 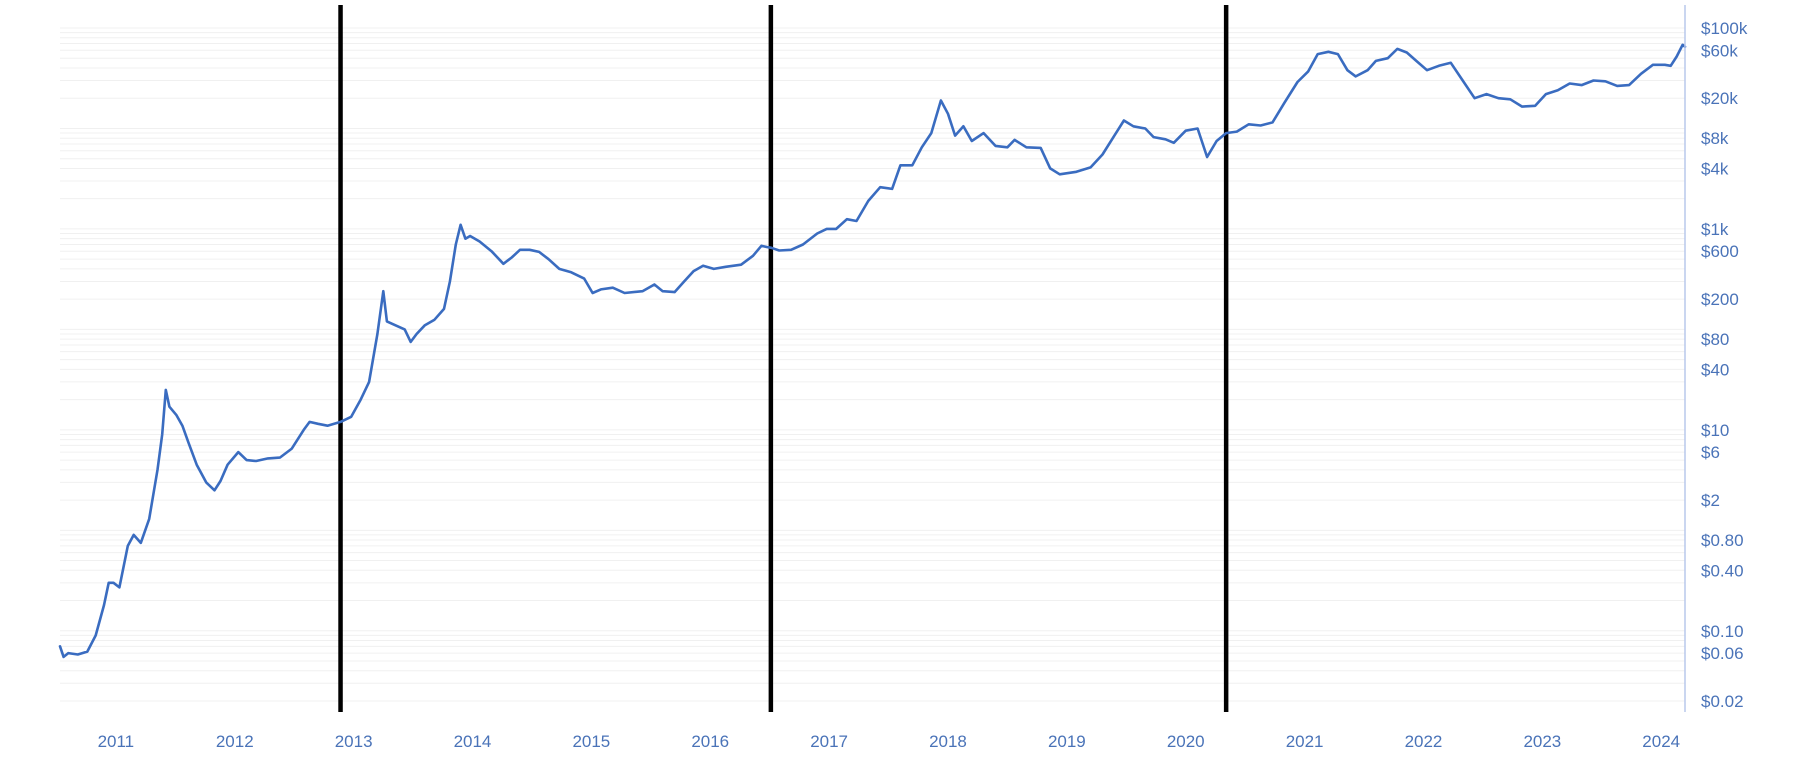 What do you see at coordinates (829, 741) in the screenshot?
I see `x-tick-label: 2017` at bounding box center [829, 741].